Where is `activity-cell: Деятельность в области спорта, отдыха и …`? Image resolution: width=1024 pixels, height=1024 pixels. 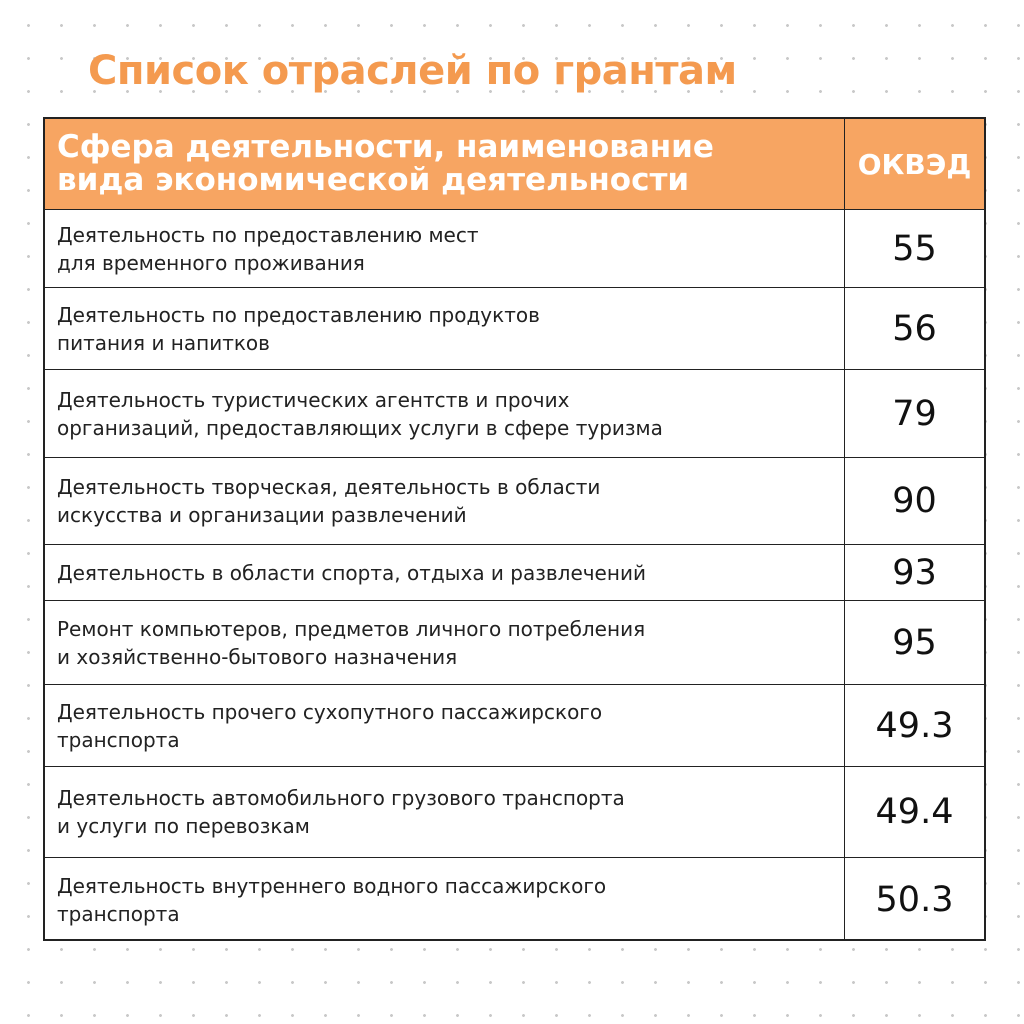
activity-cell: Деятельность в области спорта, отдыха и … is located at coordinates (445, 572).